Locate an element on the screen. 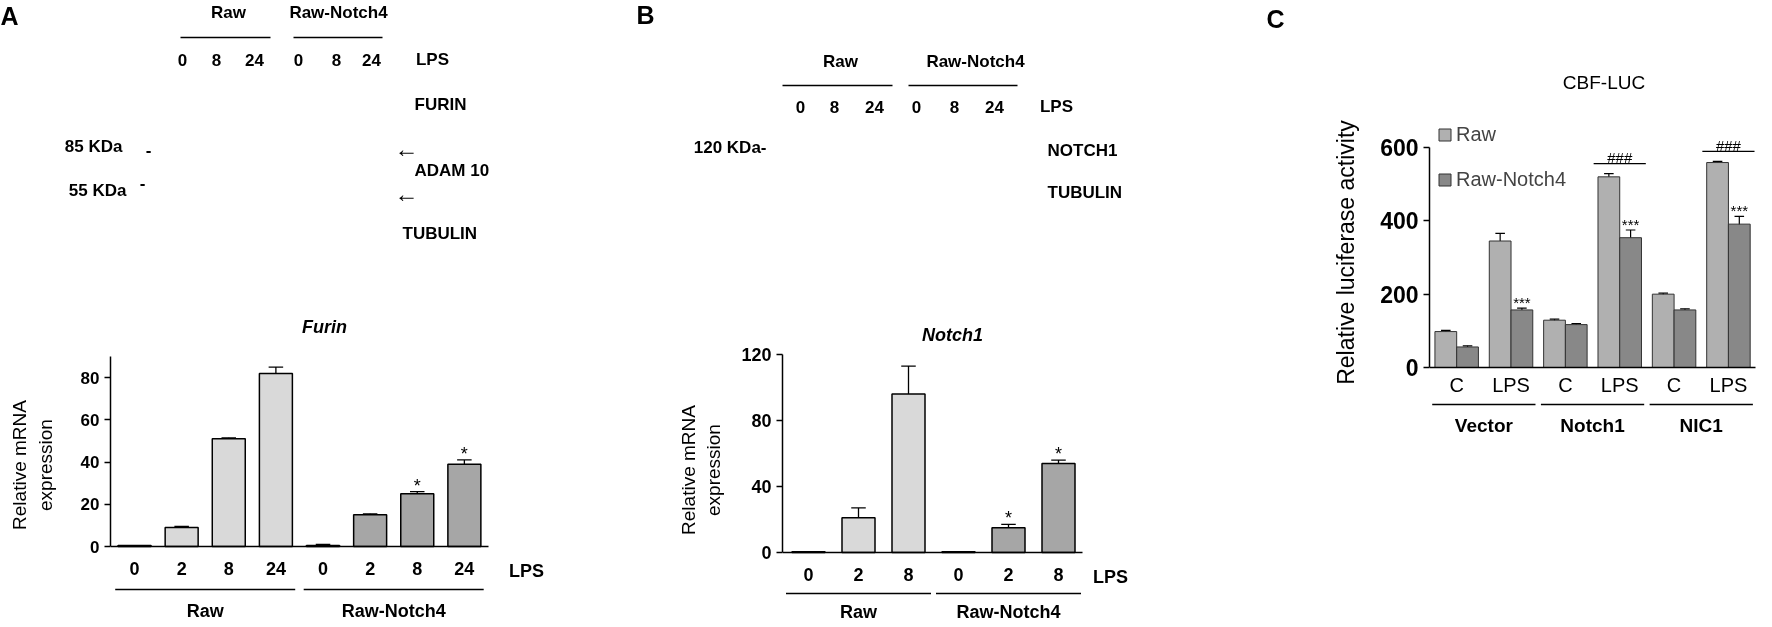  y-tick-label: 400 is located at coordinates (1399, 221).